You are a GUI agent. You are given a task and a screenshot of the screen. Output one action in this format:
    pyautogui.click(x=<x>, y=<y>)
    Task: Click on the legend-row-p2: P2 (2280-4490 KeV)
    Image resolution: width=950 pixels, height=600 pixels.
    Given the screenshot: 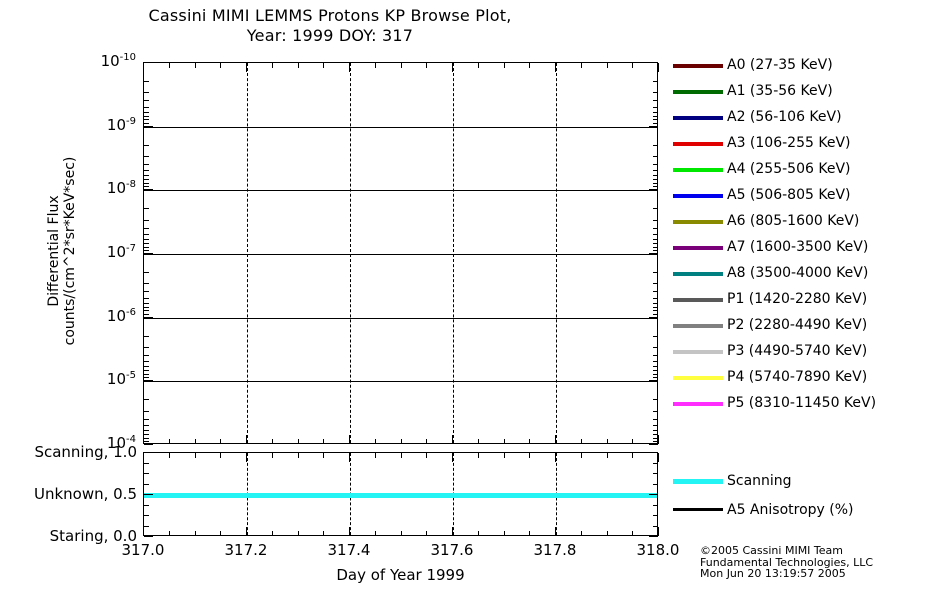 What is the action you would take?
    pyautogui.click(x=807, y=326)
    